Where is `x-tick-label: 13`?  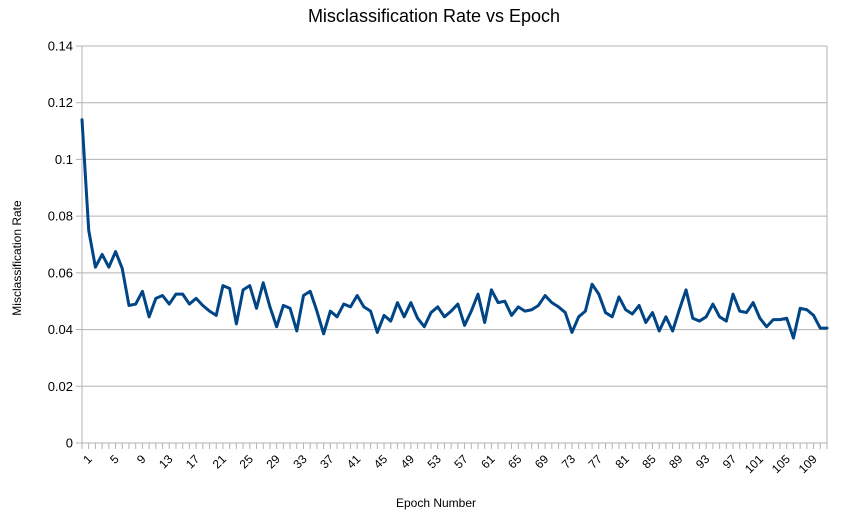 x-tick-label: 13 is located at coordinates (166, 462).